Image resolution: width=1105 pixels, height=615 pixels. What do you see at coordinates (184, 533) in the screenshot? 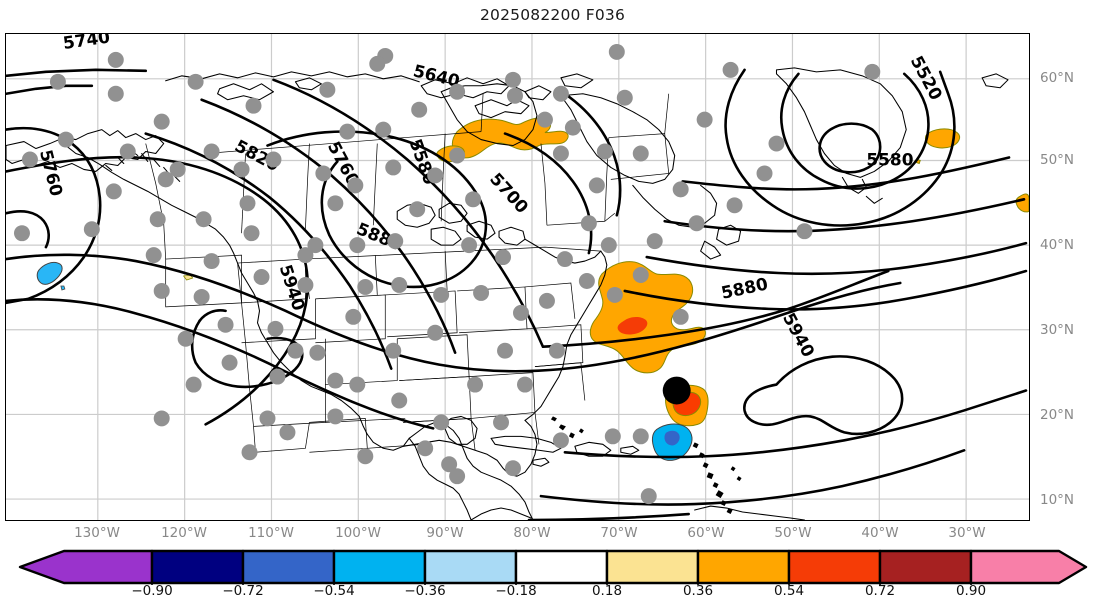
I see `lon-tick-1: 120°W` at bounding box center [184, 533].